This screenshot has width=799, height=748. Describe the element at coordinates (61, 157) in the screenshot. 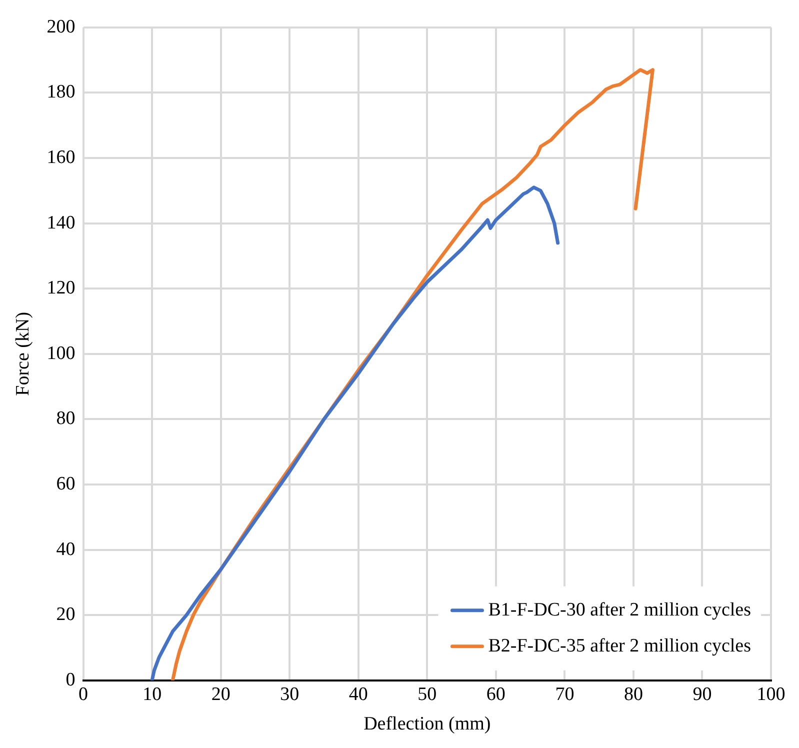

I see `y-tick-label: 160` at that location.